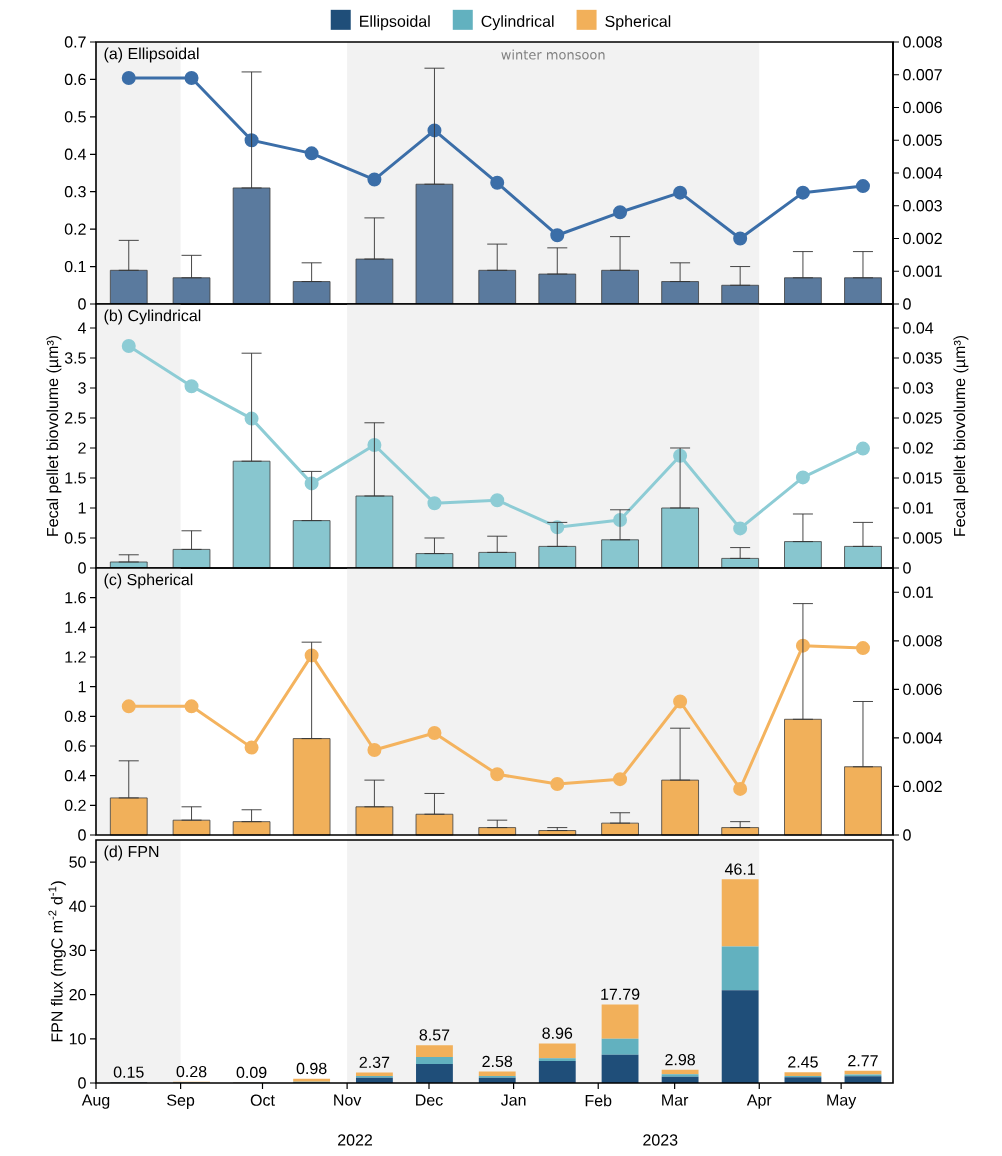  I want to click on chart-title: (c) Spherical, so click(148, 581).